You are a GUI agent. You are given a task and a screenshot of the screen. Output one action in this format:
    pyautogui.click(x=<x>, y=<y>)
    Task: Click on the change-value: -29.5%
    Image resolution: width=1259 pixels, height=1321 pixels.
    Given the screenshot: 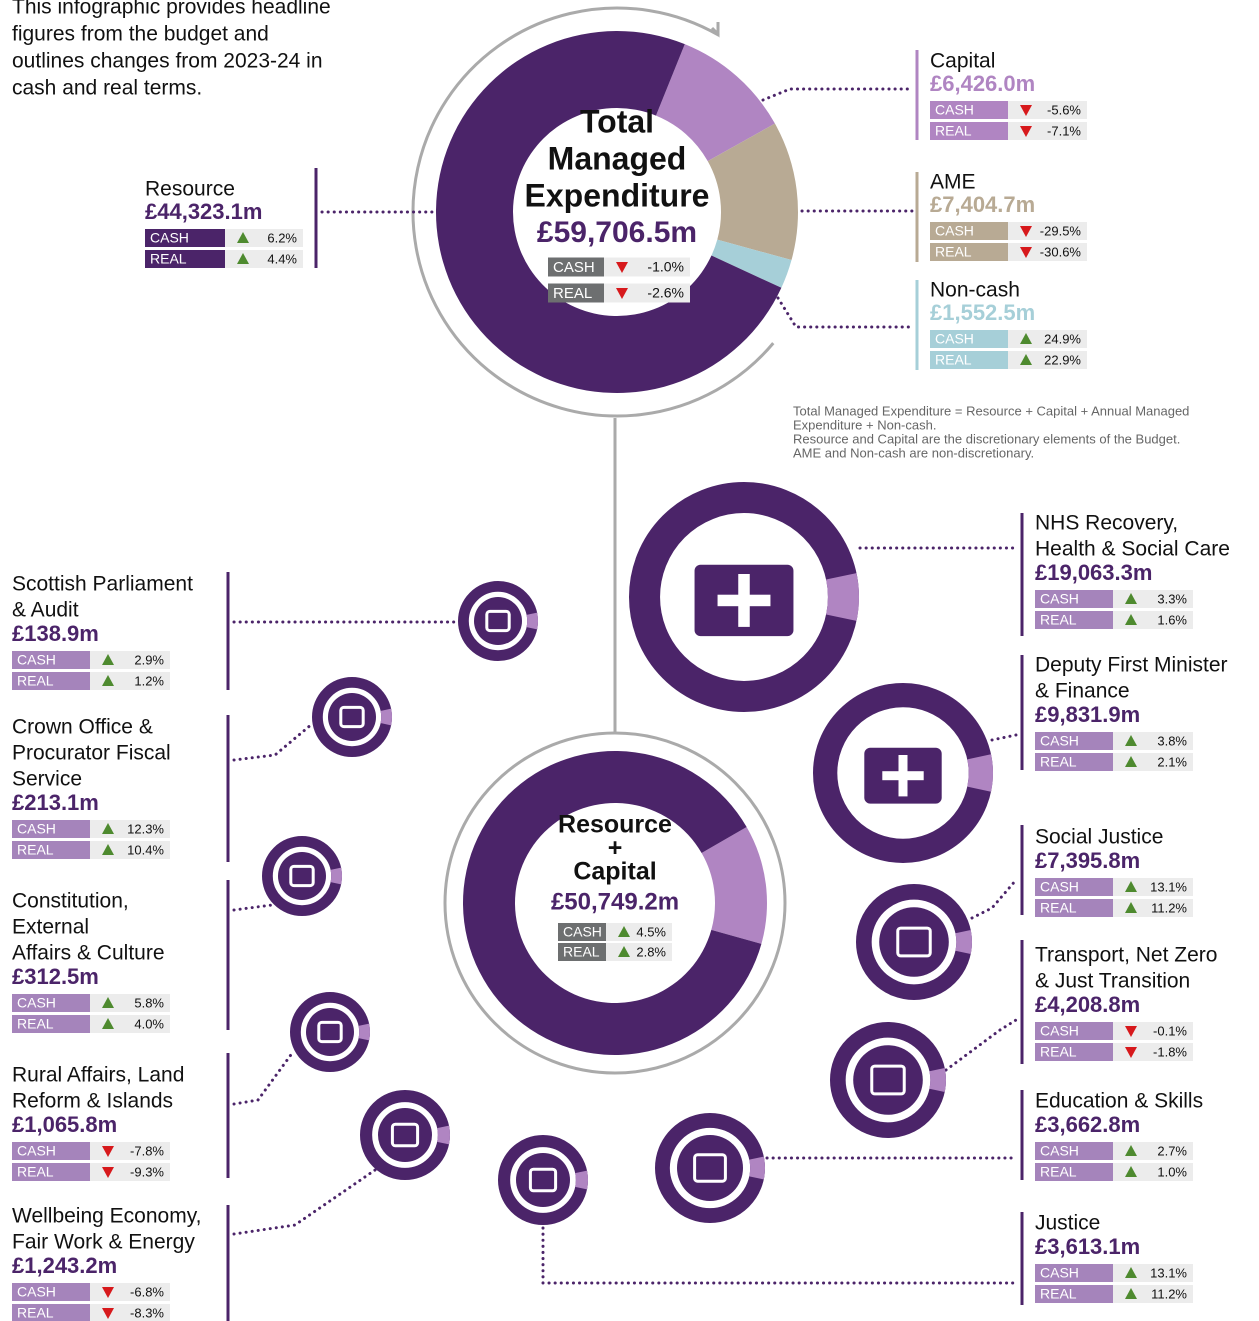 What is the action you would take?
    pyautogui.click(x=1061, y=230)
    